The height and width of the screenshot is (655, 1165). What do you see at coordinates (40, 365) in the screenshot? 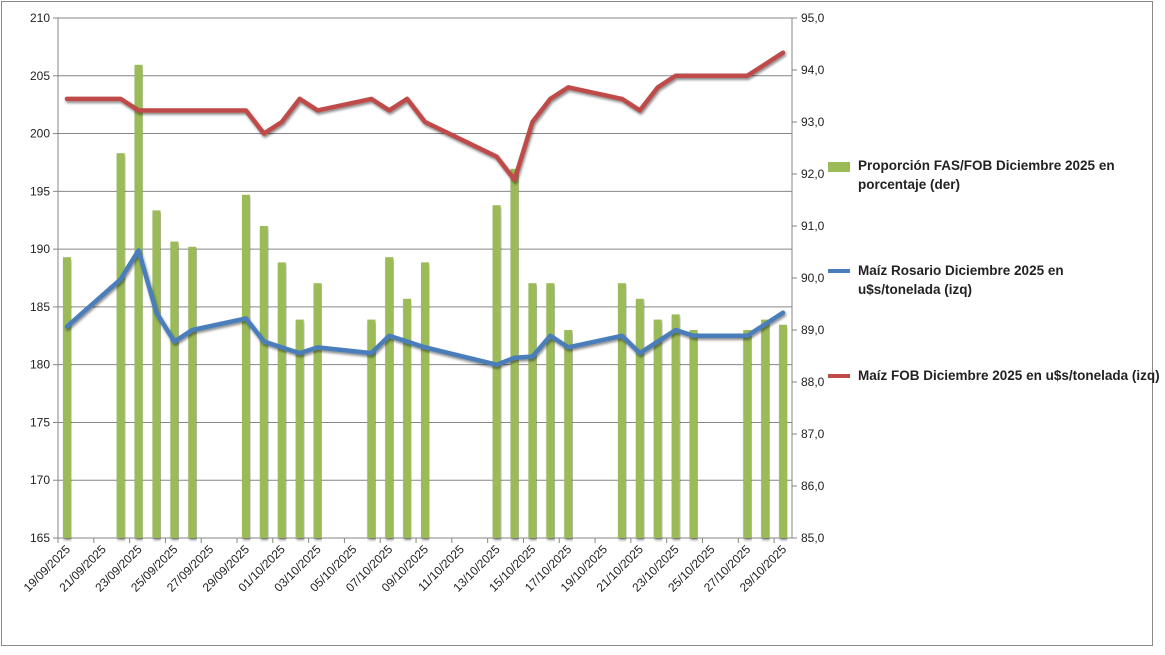
I see `left-axis-tick-label: 180` at bounding box center [40, 365].